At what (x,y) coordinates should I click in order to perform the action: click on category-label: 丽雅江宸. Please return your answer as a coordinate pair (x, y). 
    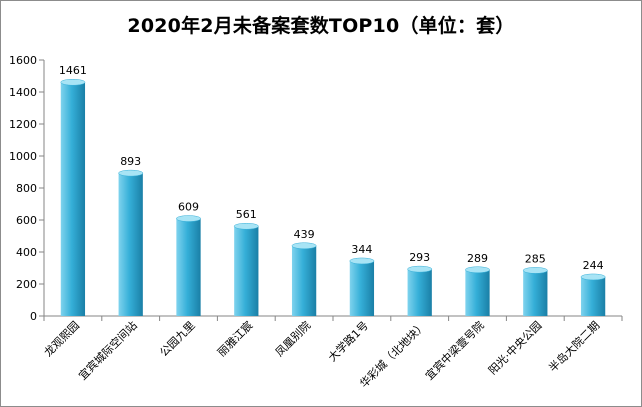
    Looking at the image, I should click on (234, 338).